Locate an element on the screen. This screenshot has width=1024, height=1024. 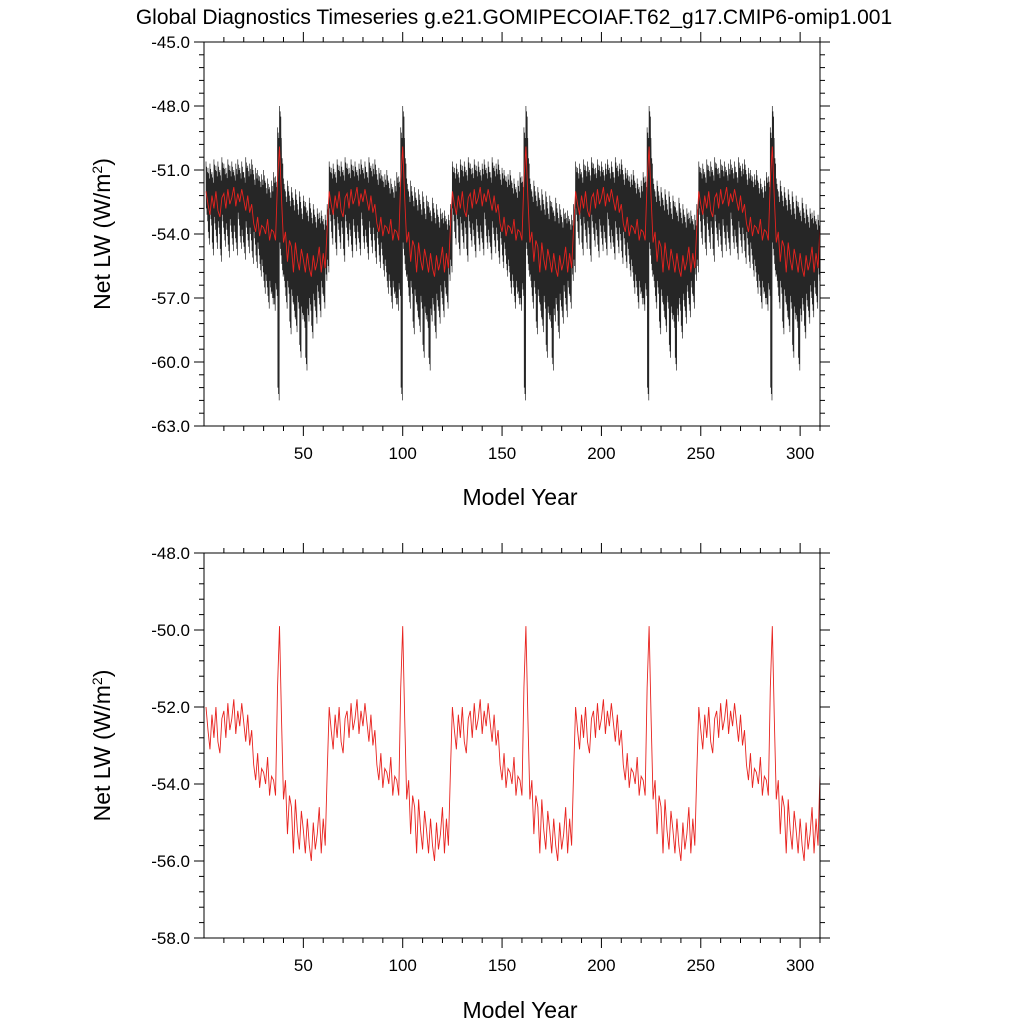
y-tick-label: -45.0 is located at coordinates (170, 42).